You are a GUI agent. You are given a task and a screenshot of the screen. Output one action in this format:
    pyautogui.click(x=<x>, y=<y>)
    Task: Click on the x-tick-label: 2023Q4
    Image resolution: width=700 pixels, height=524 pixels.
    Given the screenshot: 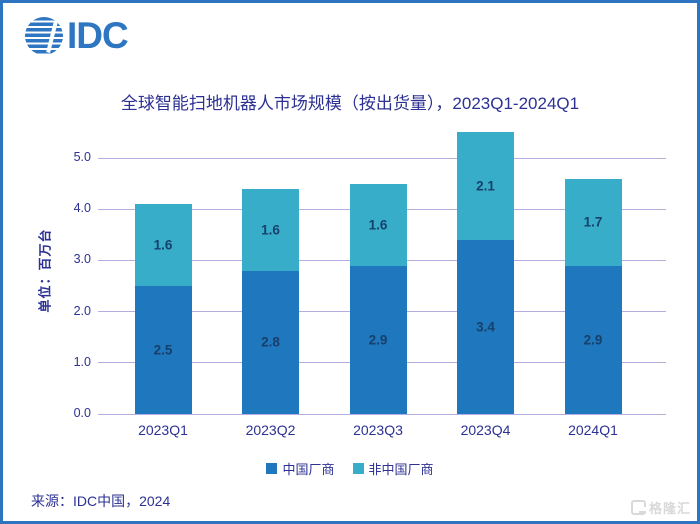 What is the action you would take?
    pyautogui.click(x=485, y=430)
    